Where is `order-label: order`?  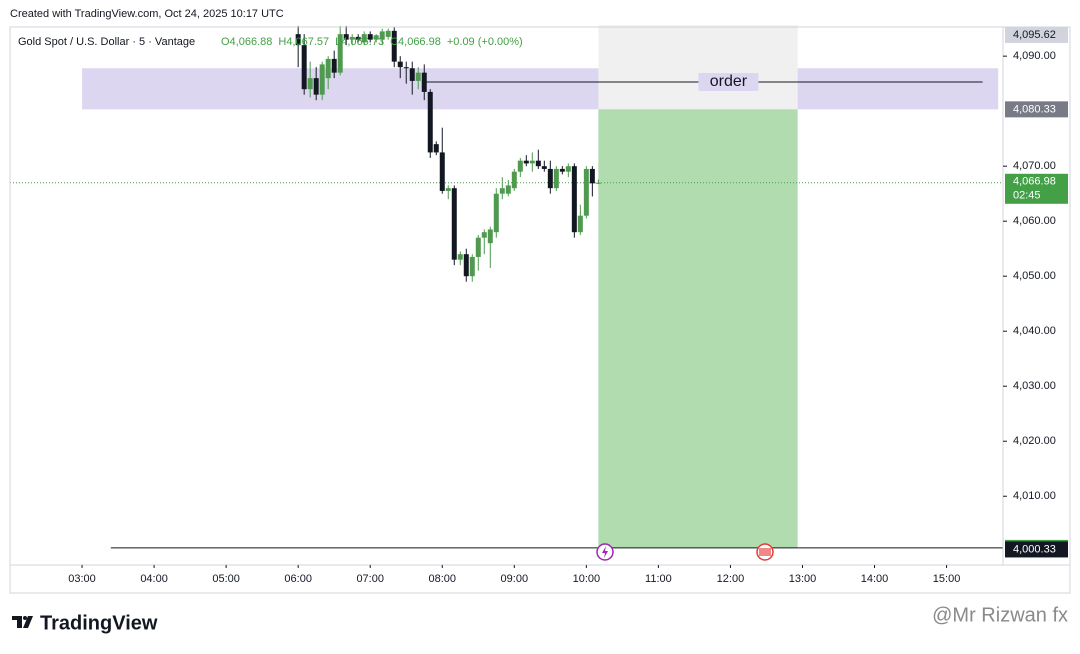
order-label: order is located at coordinates (729, 81).